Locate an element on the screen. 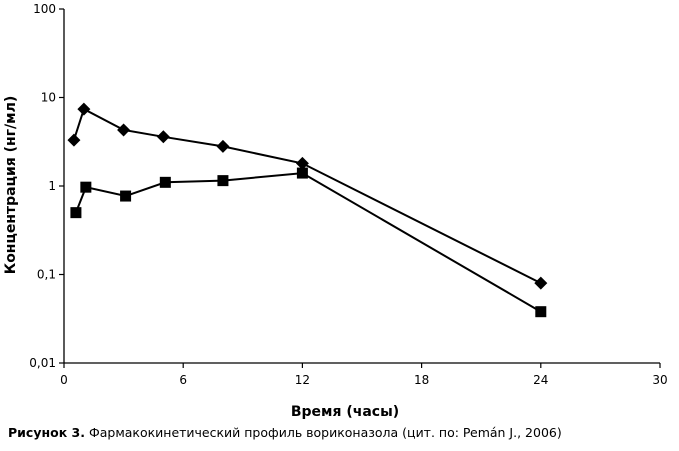 The image size is (679, 451). y-tick-label: 1 is located at coordinates (52, 186).